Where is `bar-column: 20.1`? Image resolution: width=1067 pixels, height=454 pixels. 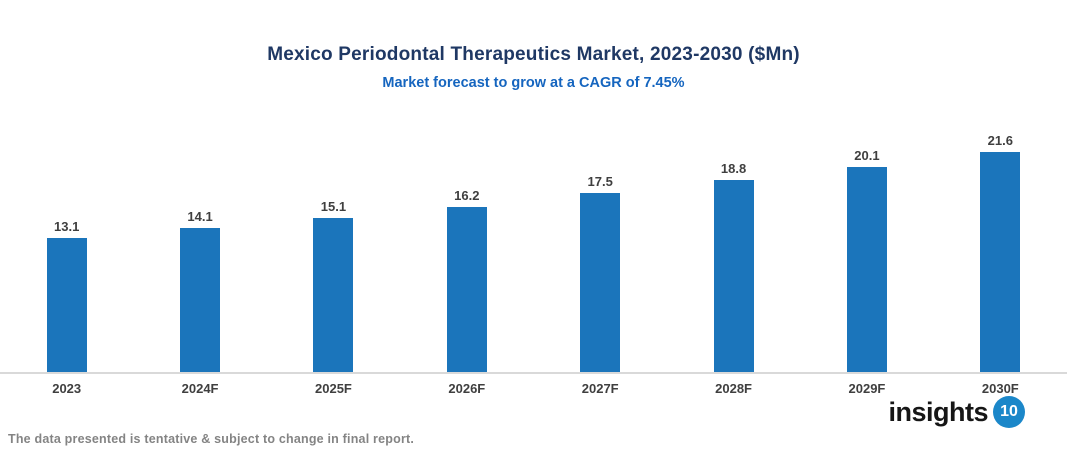 bar-column: 20.1 is located at coordinates (866, 260).